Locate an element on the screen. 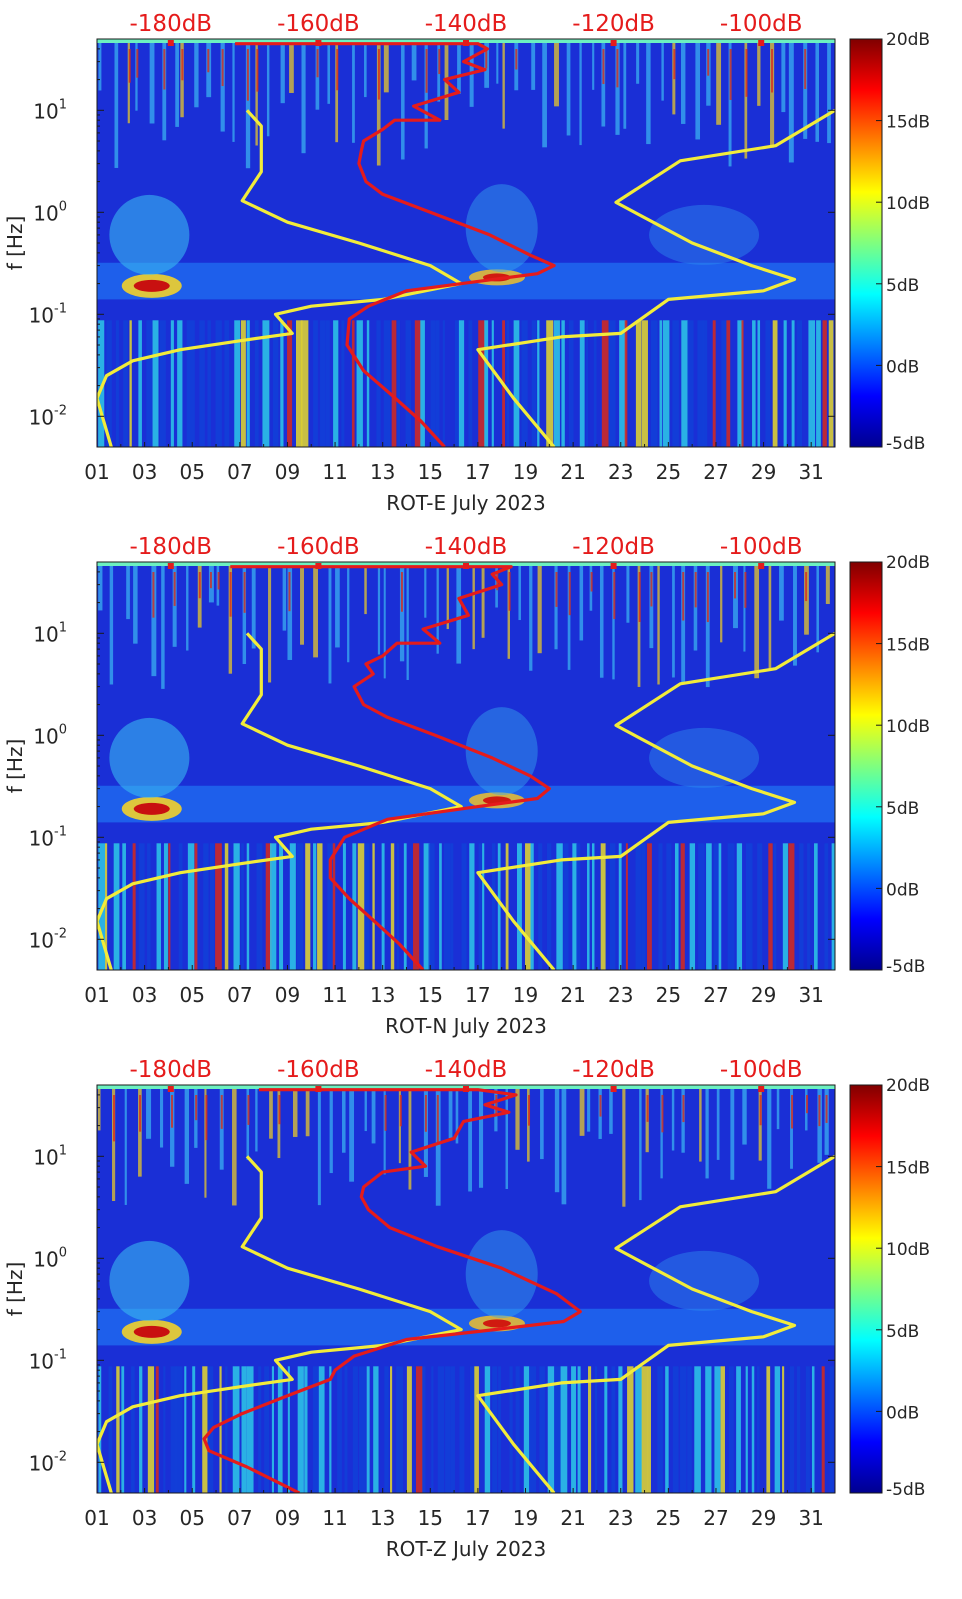 This screenshot has width=962, height=1599. storm-core is located at coordinates (151, 285).